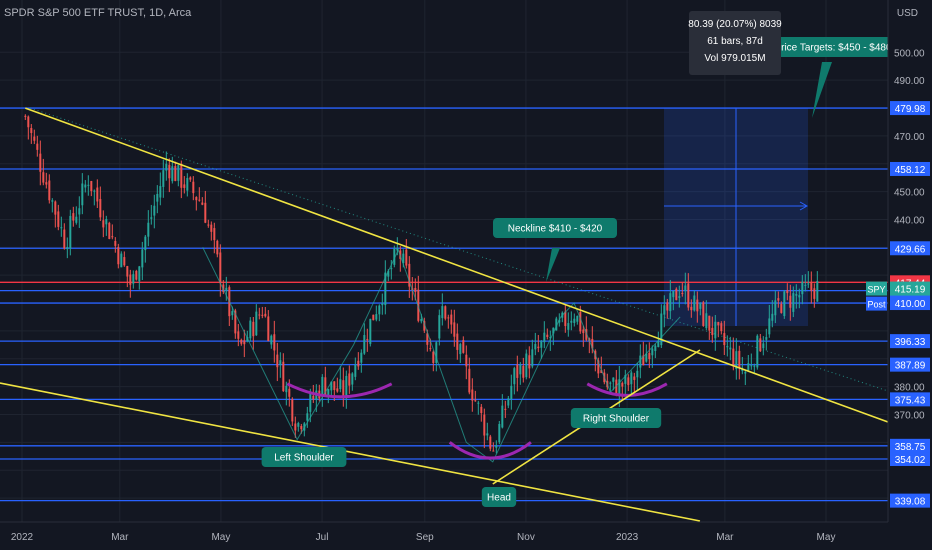 The height and width of the screenshot is (550, 932). I want to click on head-label: Head, so click(499, 497).